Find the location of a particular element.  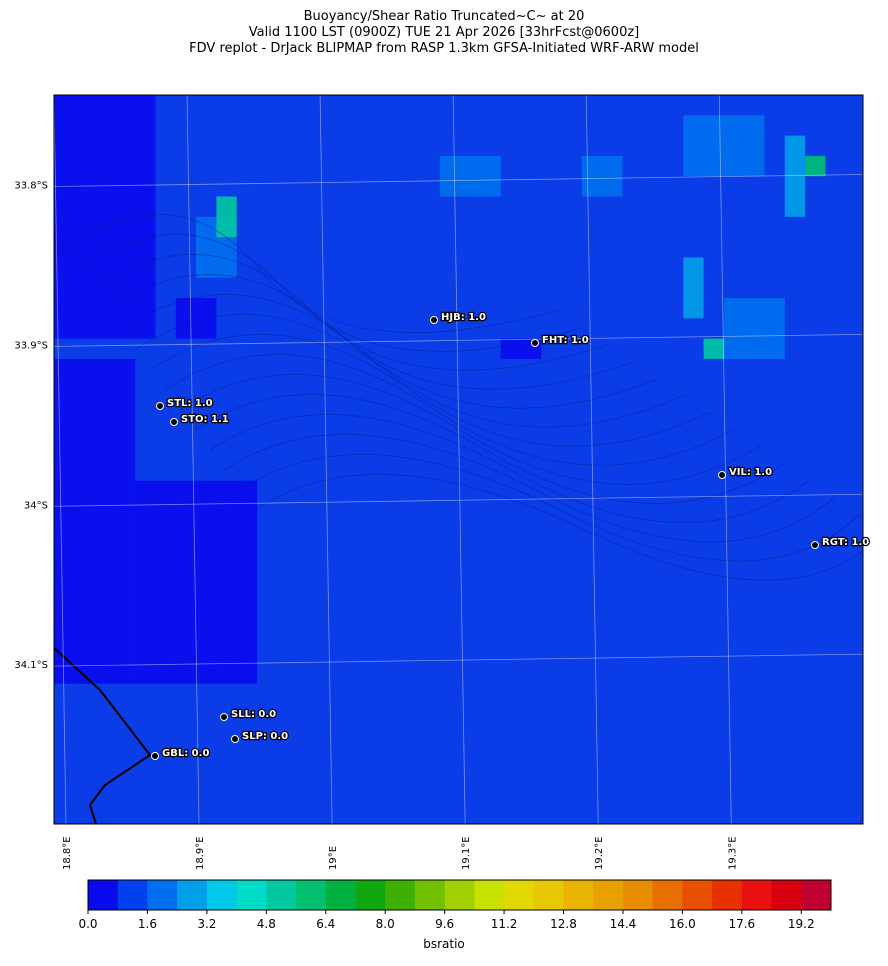

lon-tick-label: 18.9°E is located at coordinates (200, 853).